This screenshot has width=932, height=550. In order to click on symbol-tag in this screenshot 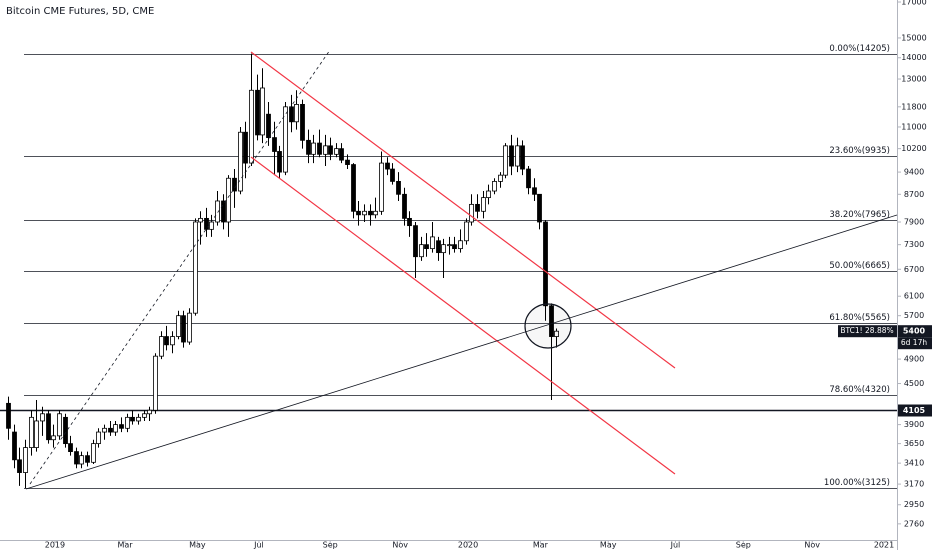, I will do `click(867, 331)`.